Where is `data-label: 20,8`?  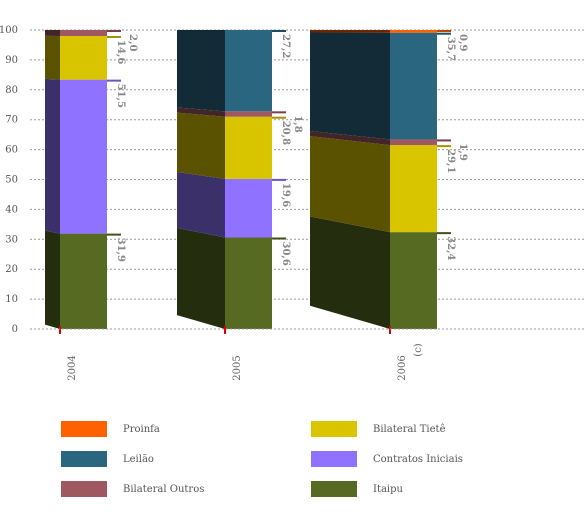 data-label: 20,8 is located at coordinates (285, 133).